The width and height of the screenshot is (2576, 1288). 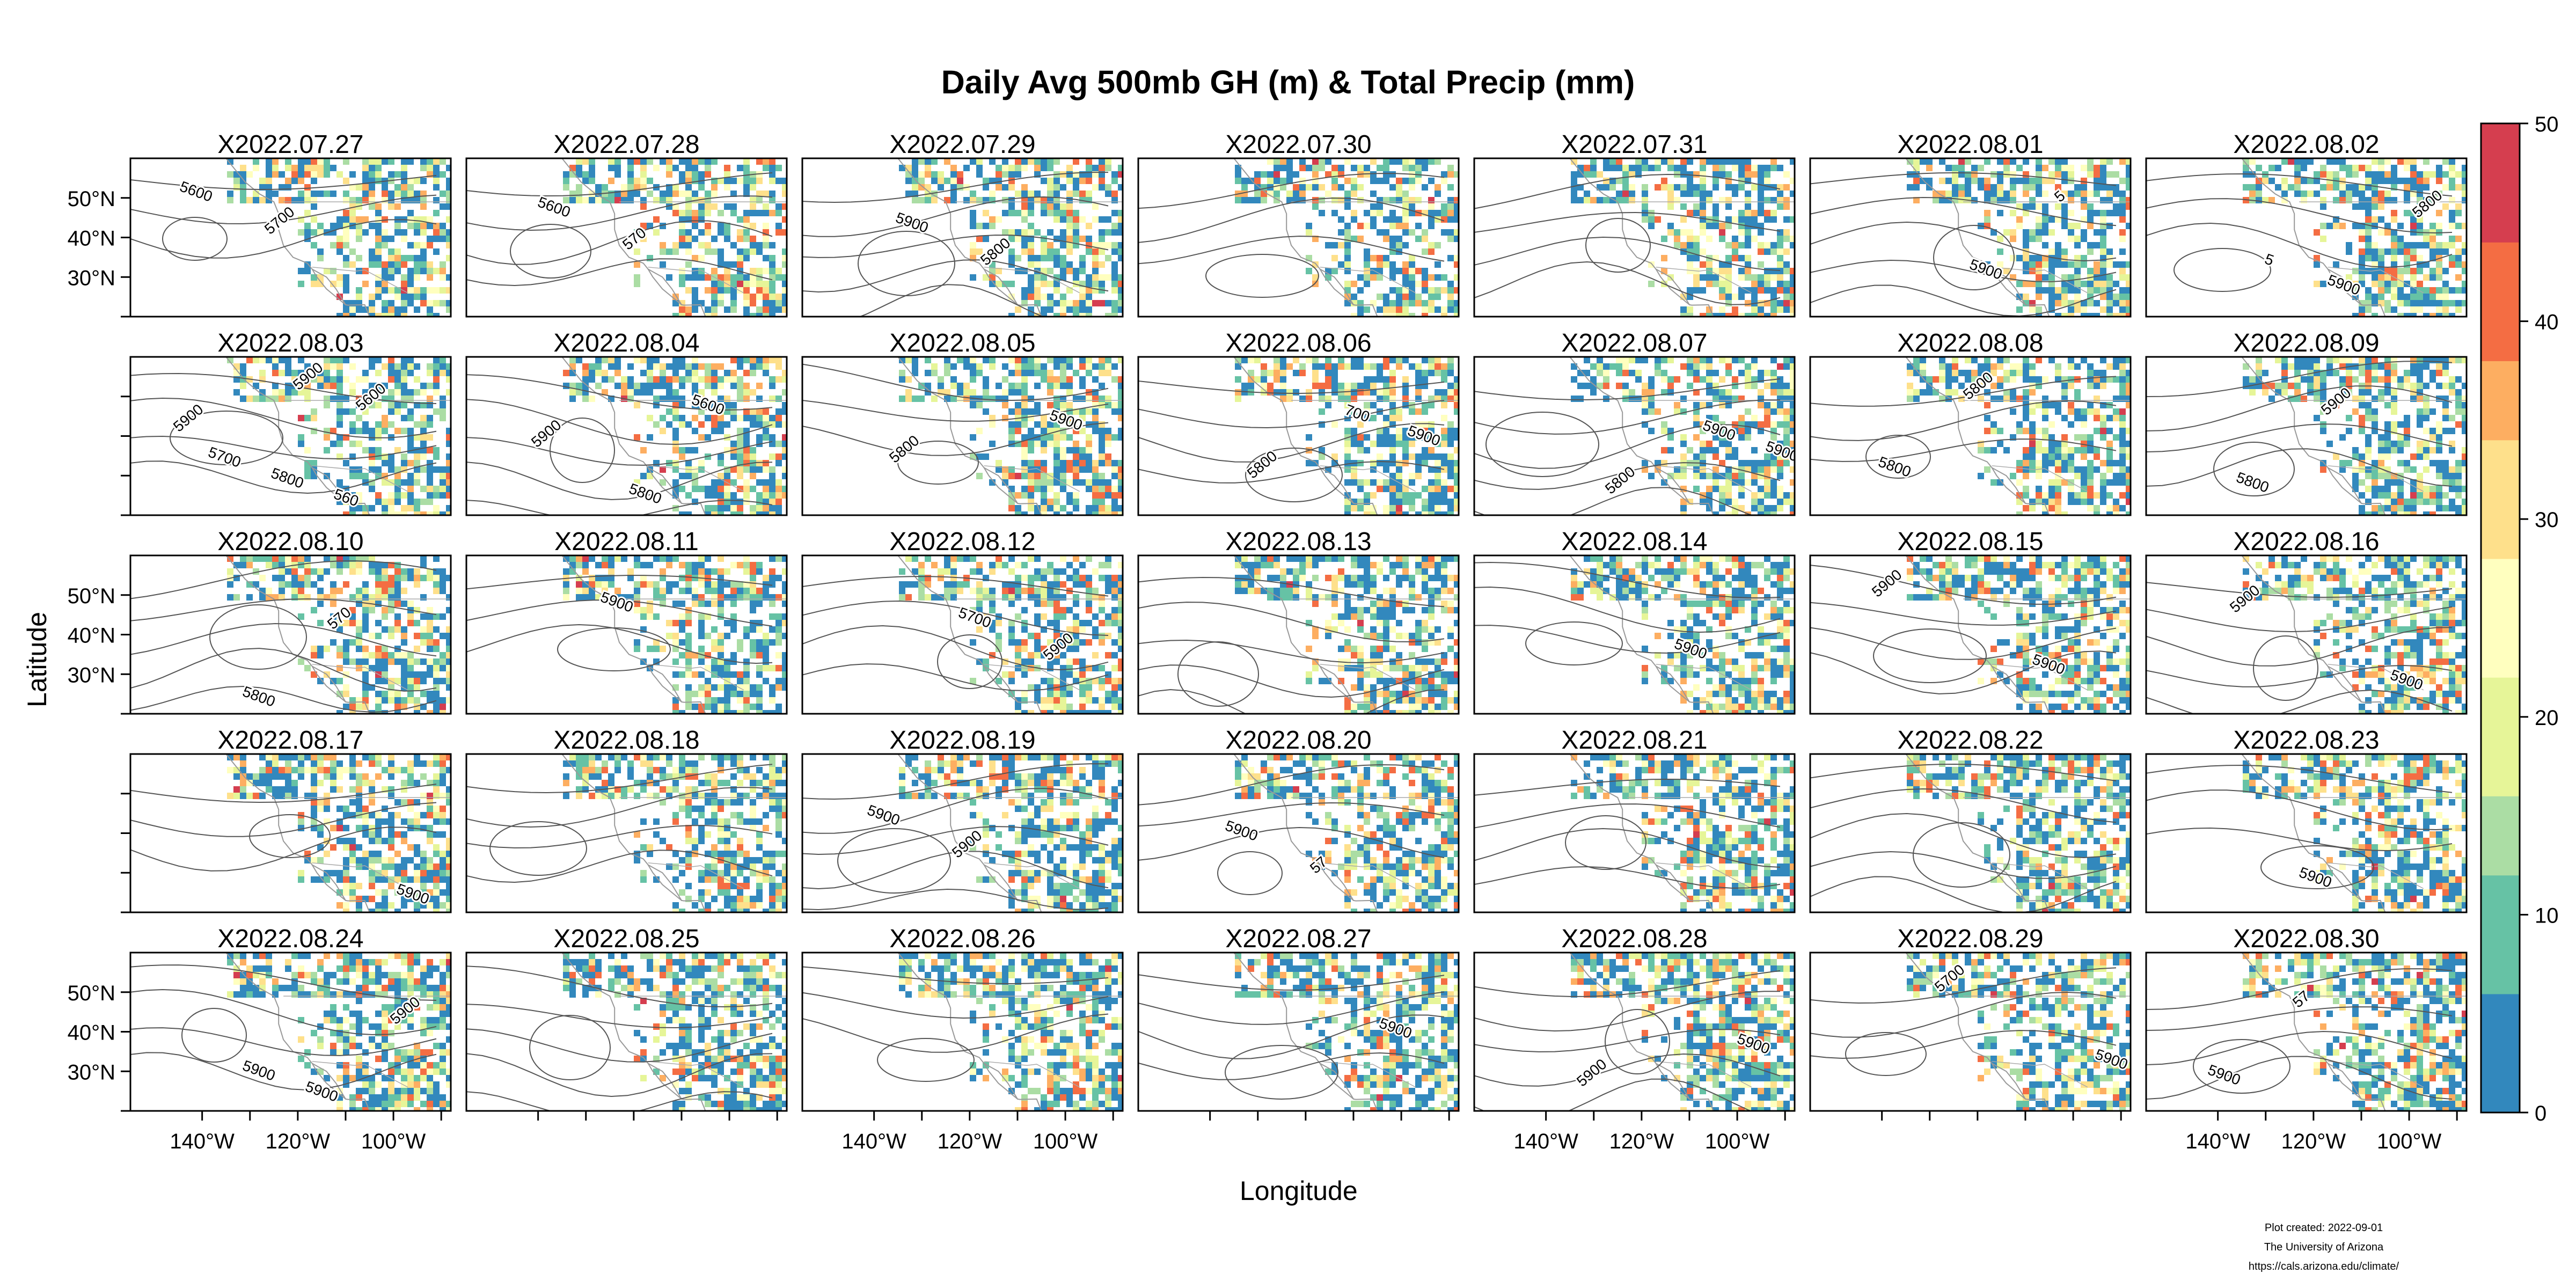 I want to click on contour-label: 5, so click(x=2269, y=260).